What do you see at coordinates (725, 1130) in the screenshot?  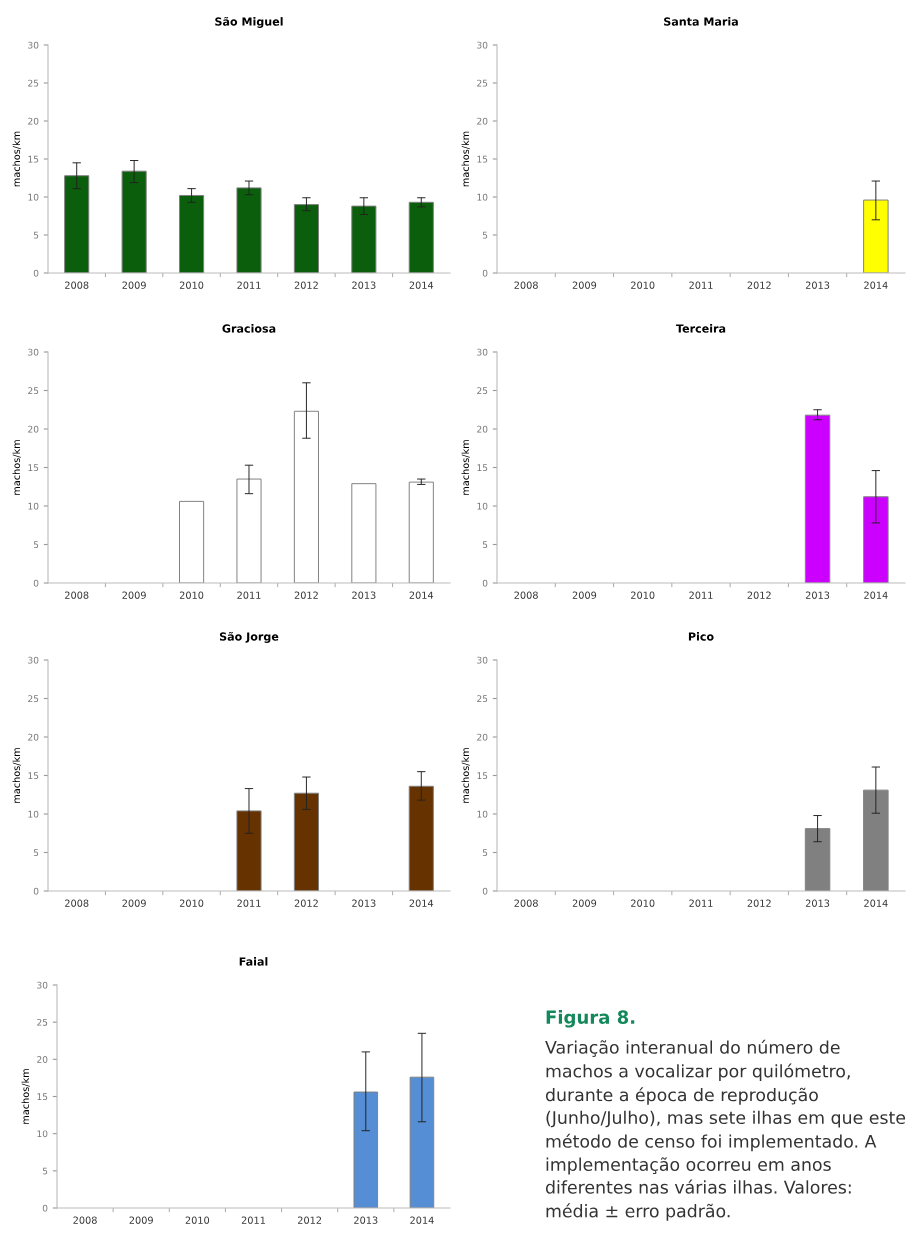 I see `text: Variação interanual do número de machos a vocalizar por quilómetro, durante a época de reprodução (Junho/Julho), mas sete ilhas em que este método de censo foi implementado. A implementação ocorreu em anos diferentes nas várias ilhas. Valores: média ± erro padrão.` at bounding box center [725, 1130].